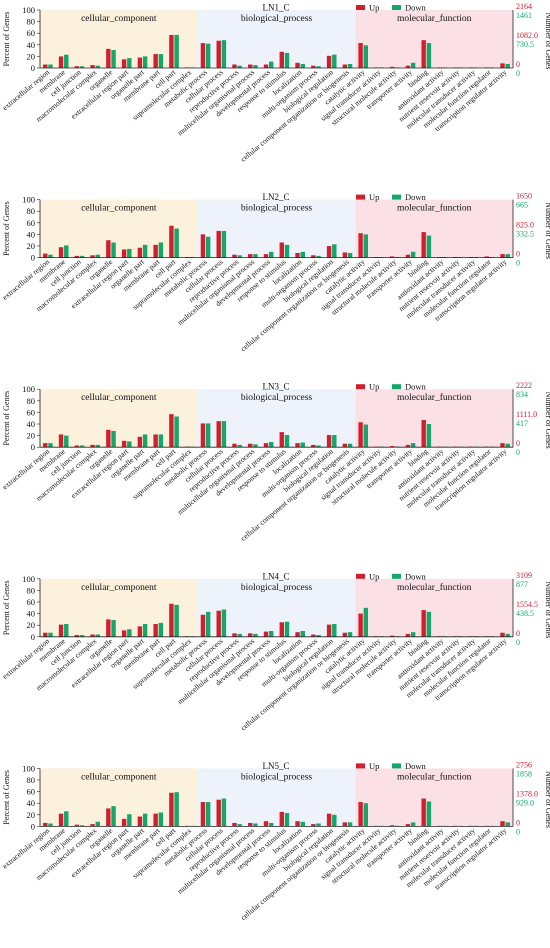 This screenshot has width=550, height=948. Describe the element at coordinates (31, 246) in the screenshot. I see `y-tick-label: 20` at that location.